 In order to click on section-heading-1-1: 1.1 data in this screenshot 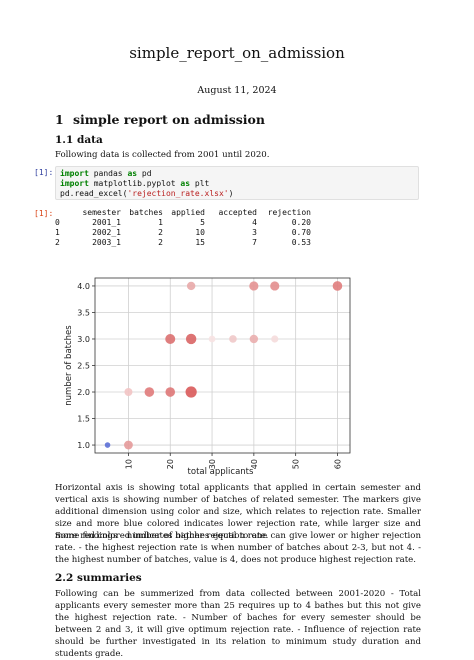, I will do `click(79, 140)`.